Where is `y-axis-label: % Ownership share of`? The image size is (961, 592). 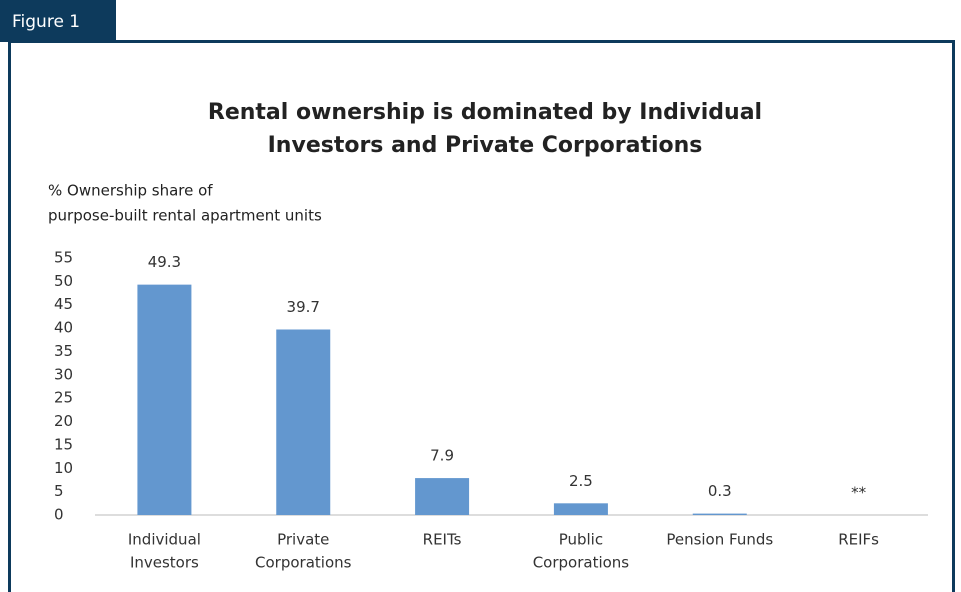 y-axis-label: % Ownership share of is located at coordinates (130, 191).